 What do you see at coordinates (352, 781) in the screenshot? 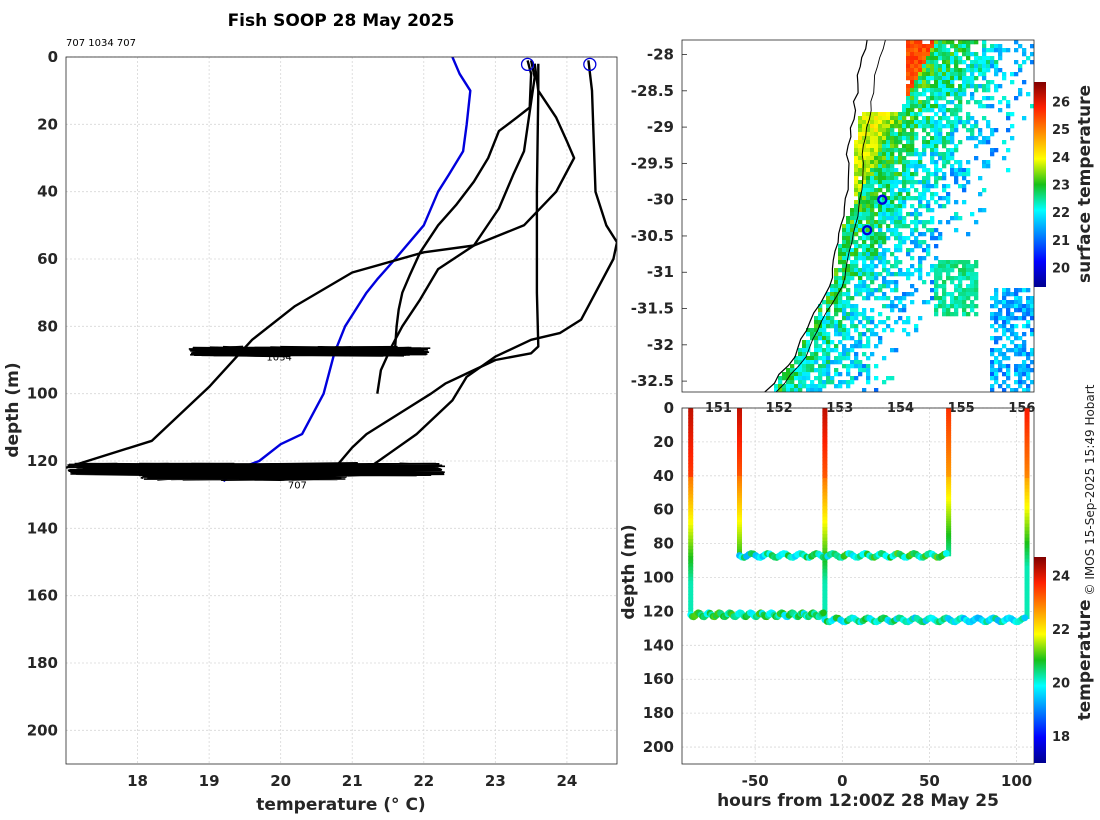
I see `x-tick-label: 21` at bounding box center [352, 781].